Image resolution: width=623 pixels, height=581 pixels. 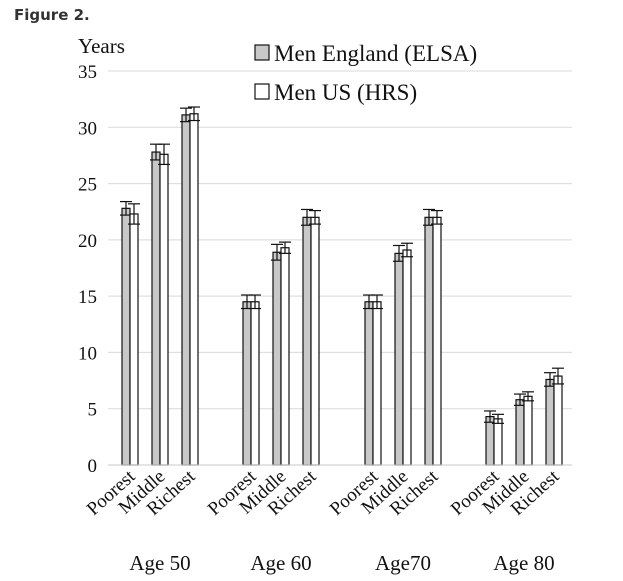 What do you see at coordinates (93, 466) in the screenshot?
I see `y-tick-label: 0` at bounding box center [93, 466].